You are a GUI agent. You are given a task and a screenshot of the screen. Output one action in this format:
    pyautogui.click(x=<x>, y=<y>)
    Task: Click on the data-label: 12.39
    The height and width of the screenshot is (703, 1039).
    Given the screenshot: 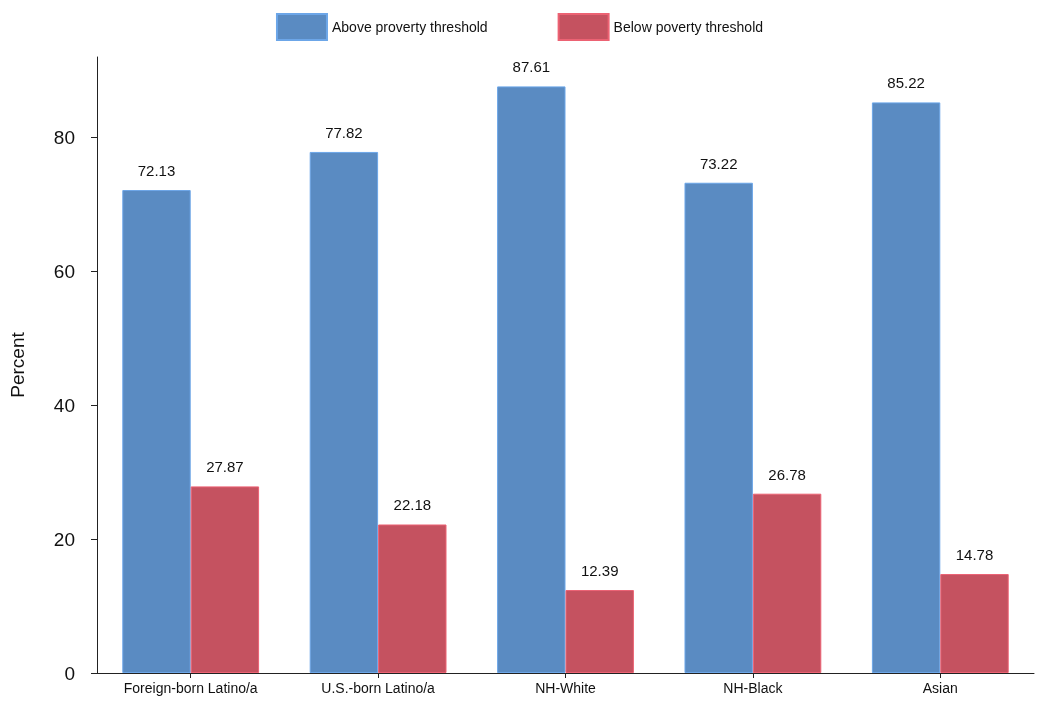 What is the action you would take?
    pyautogui.click(x=599, y=571)
    